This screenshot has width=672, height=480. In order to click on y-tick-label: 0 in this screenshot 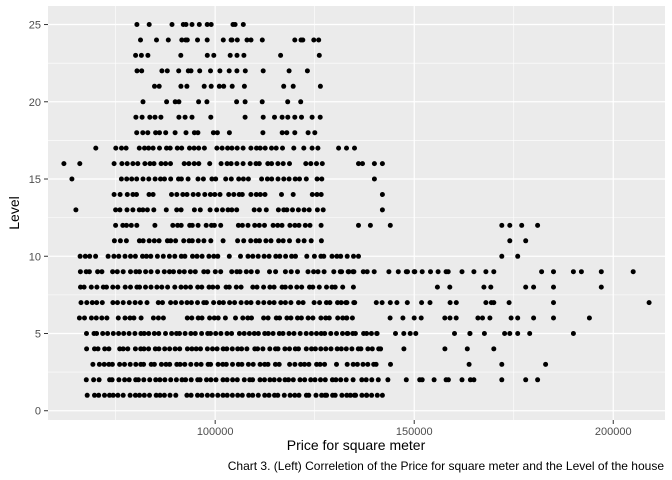, I will do `click(38, 412)`.